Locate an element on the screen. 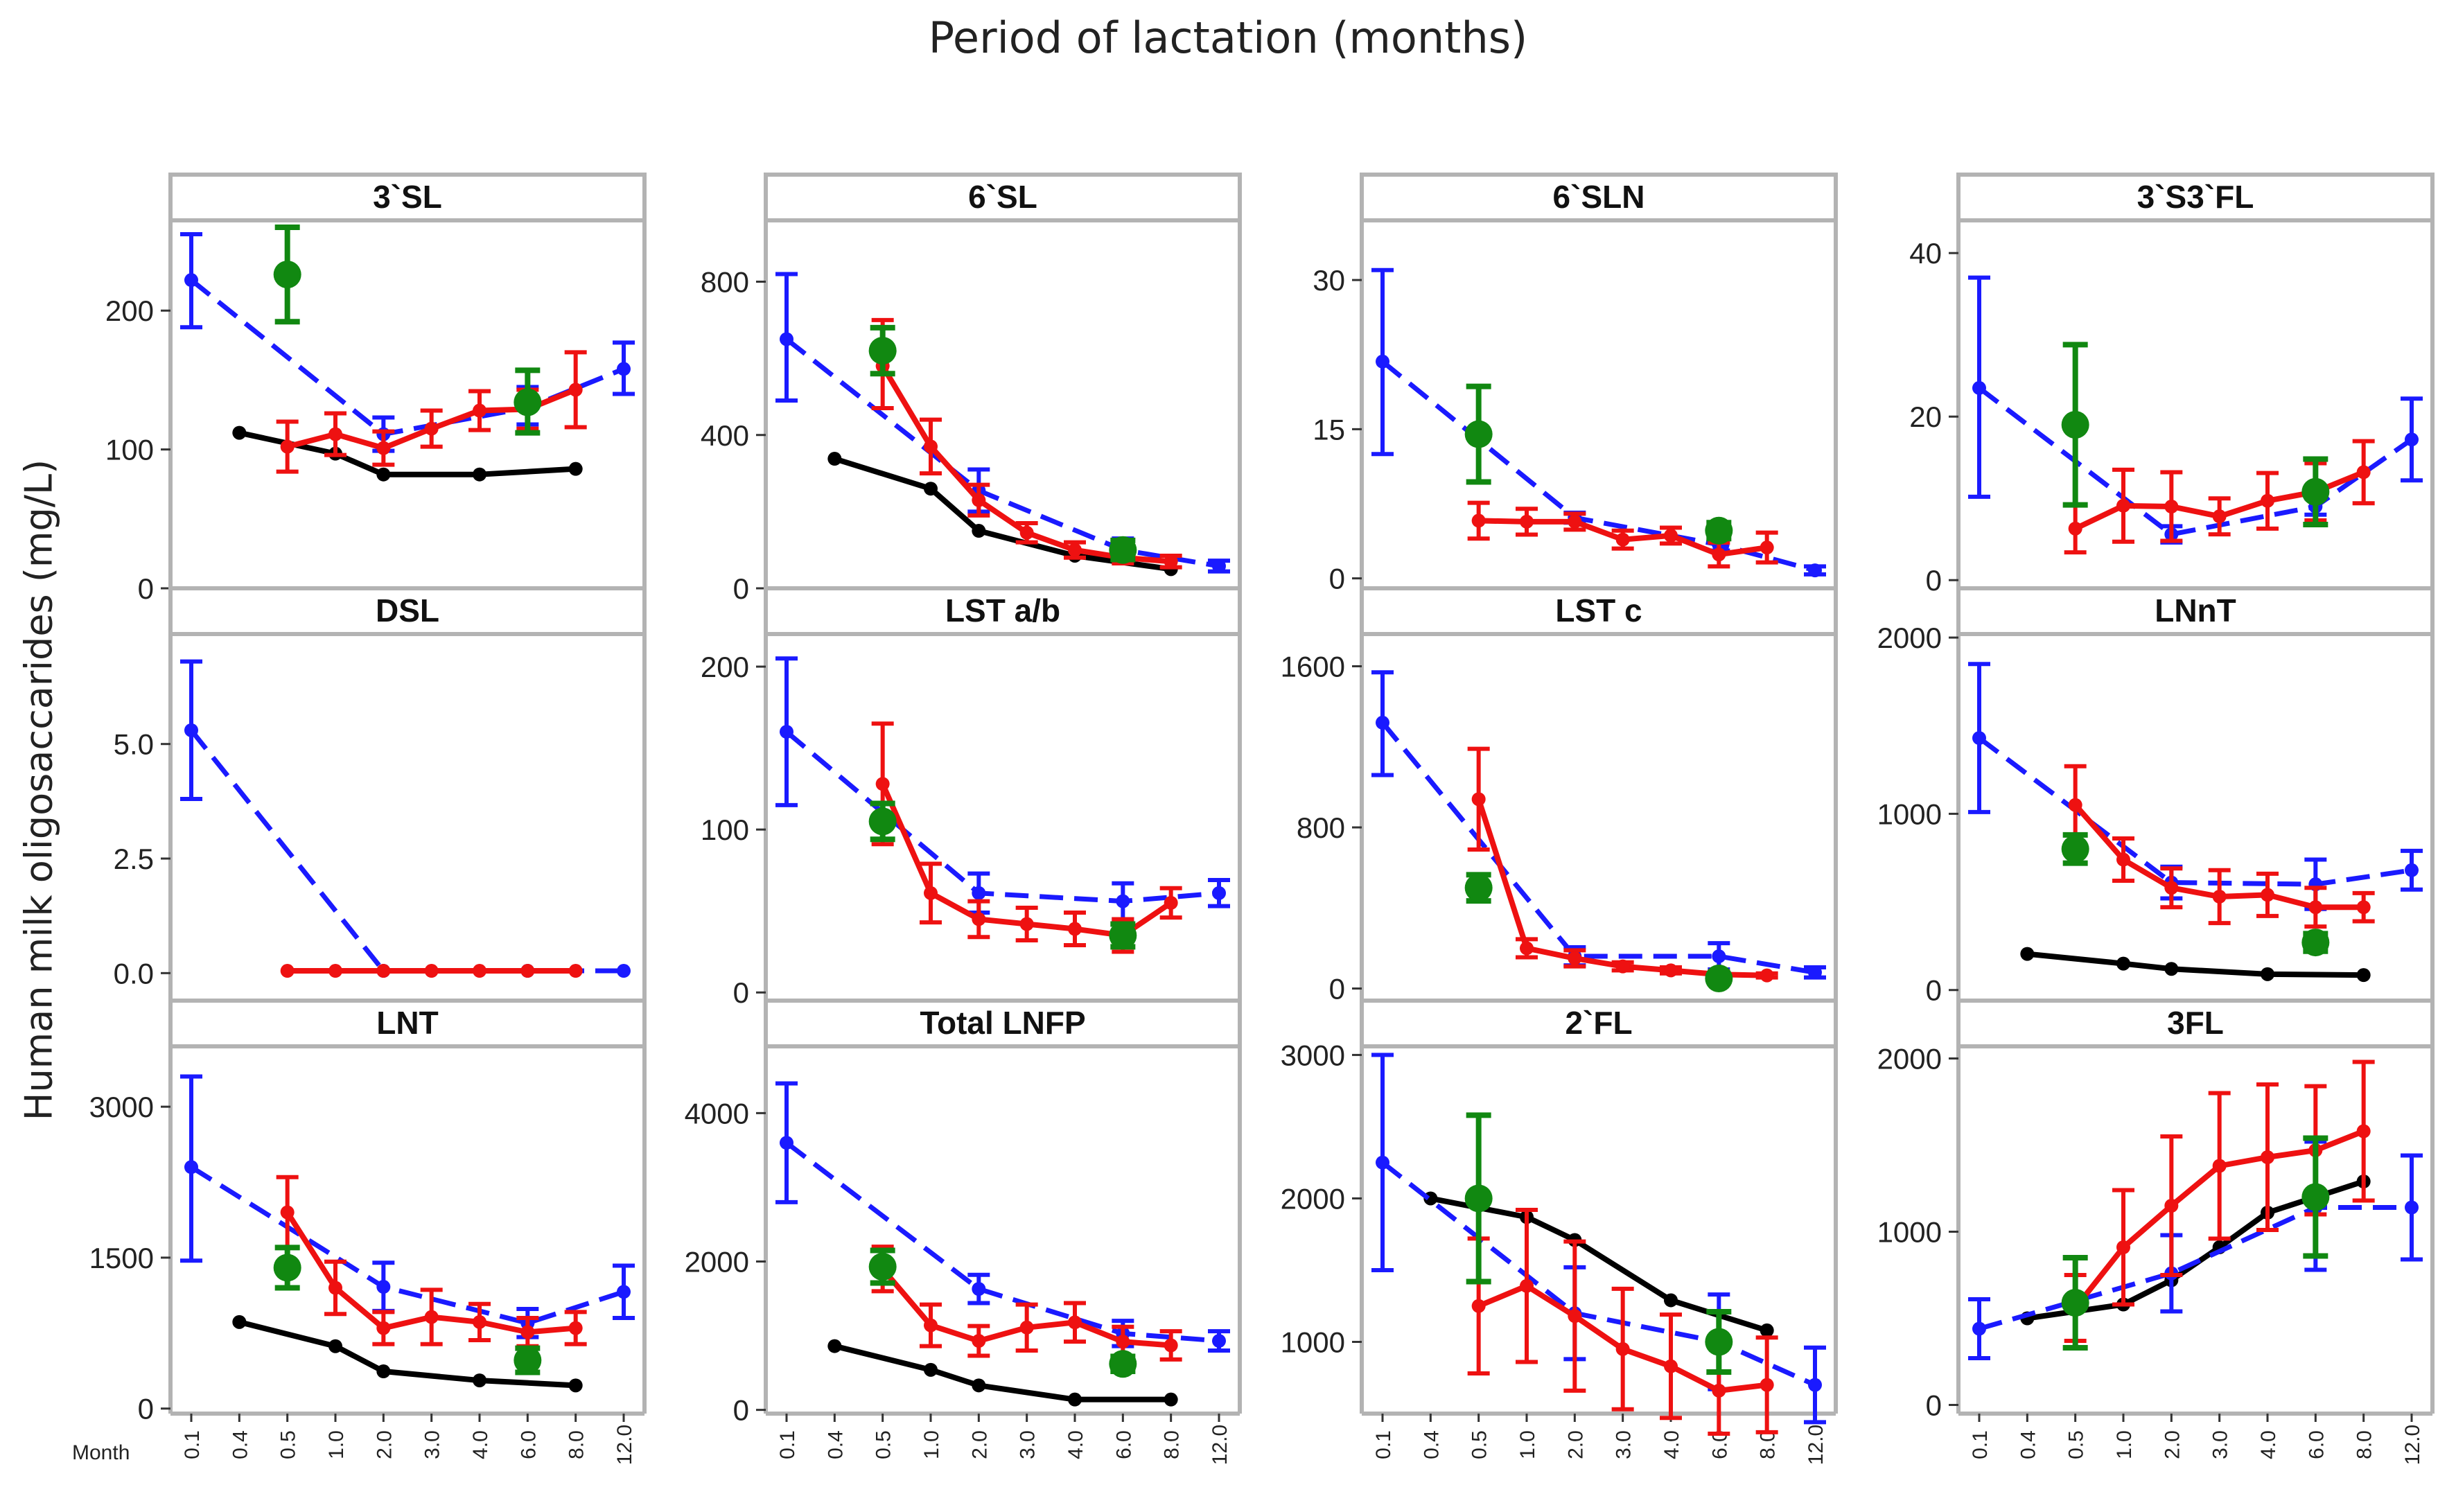 This screenshot has height=1512, width=2456. y-tick-label: 40 is located at coordinates (1925, 253).